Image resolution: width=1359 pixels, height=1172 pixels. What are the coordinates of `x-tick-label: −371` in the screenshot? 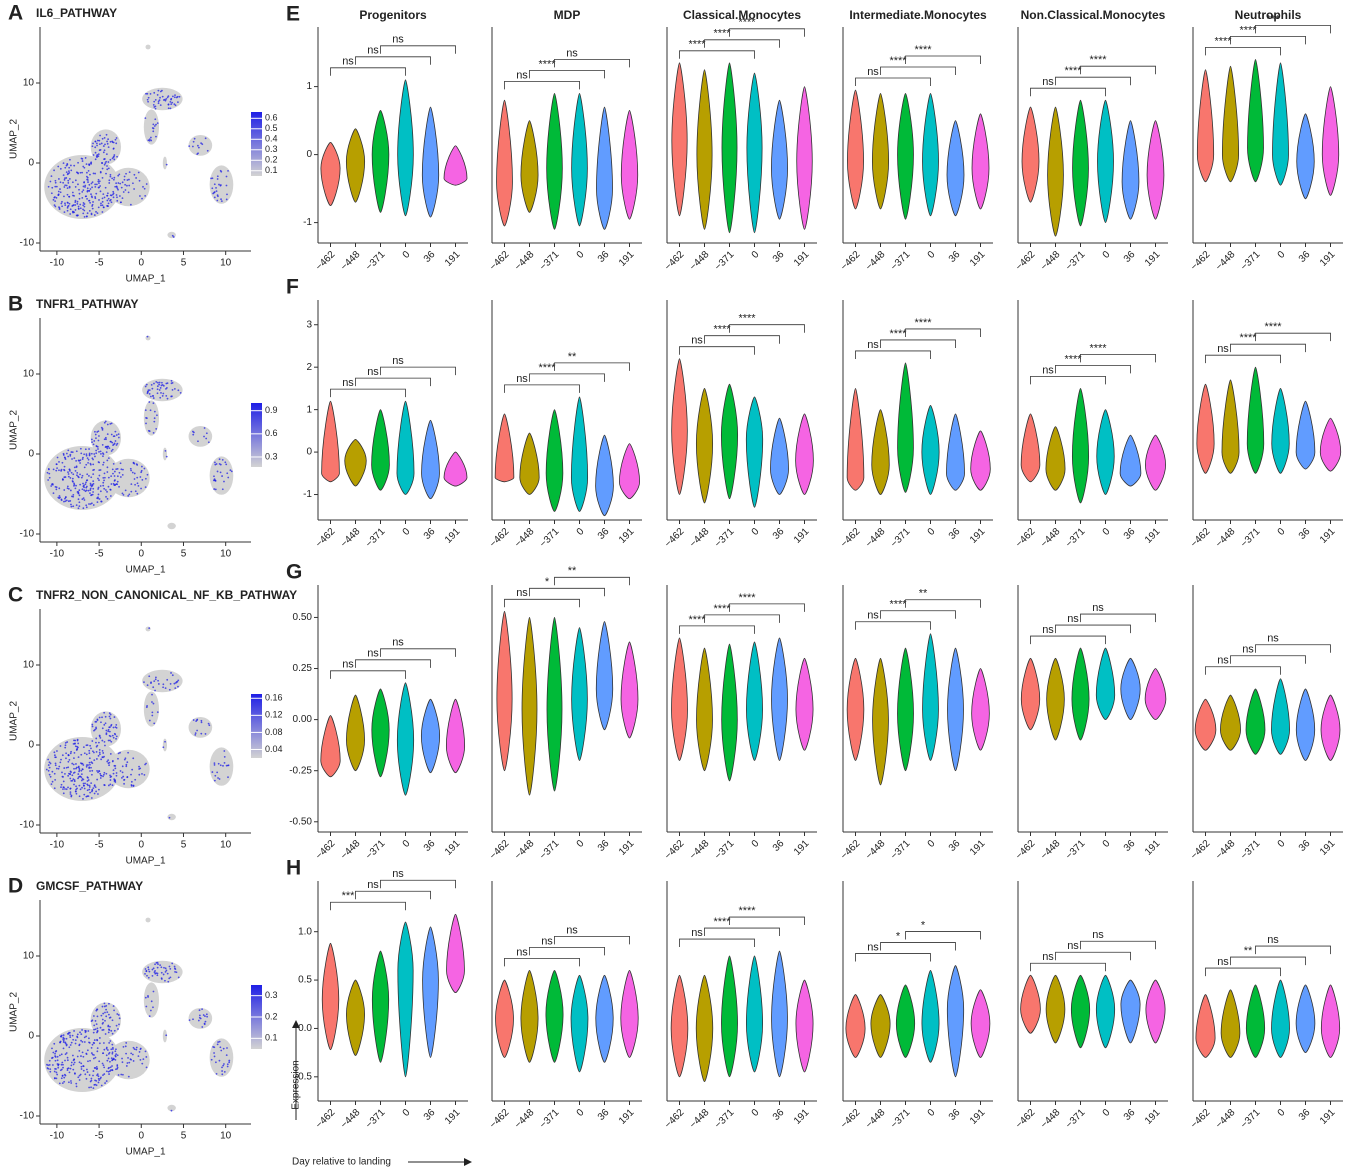 It's located at (1076, 538).